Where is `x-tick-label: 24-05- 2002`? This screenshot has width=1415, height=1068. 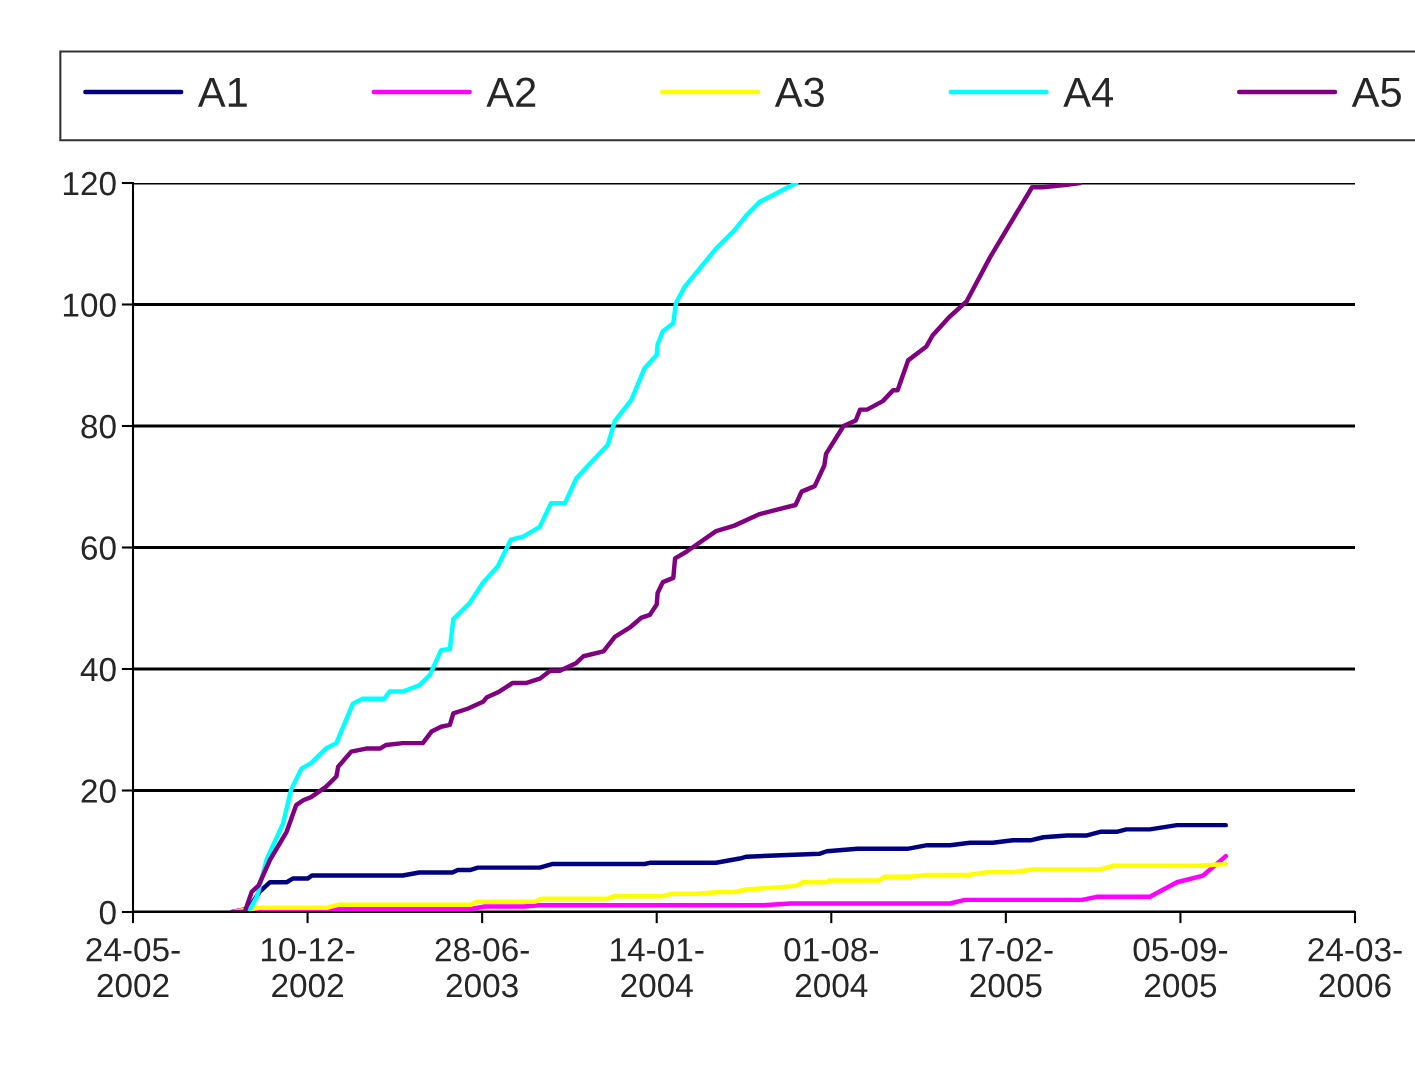
x-tick-label: 24-05- 2002 is located at coordinates (133, 967).